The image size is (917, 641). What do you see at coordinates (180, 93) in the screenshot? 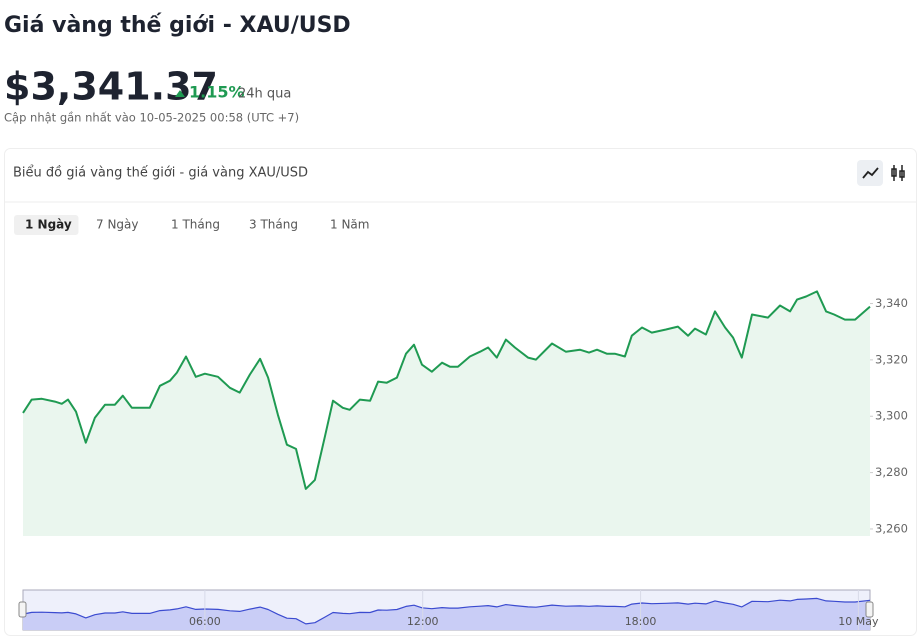
I see `up-arrow` at bounding box center [180, 93].